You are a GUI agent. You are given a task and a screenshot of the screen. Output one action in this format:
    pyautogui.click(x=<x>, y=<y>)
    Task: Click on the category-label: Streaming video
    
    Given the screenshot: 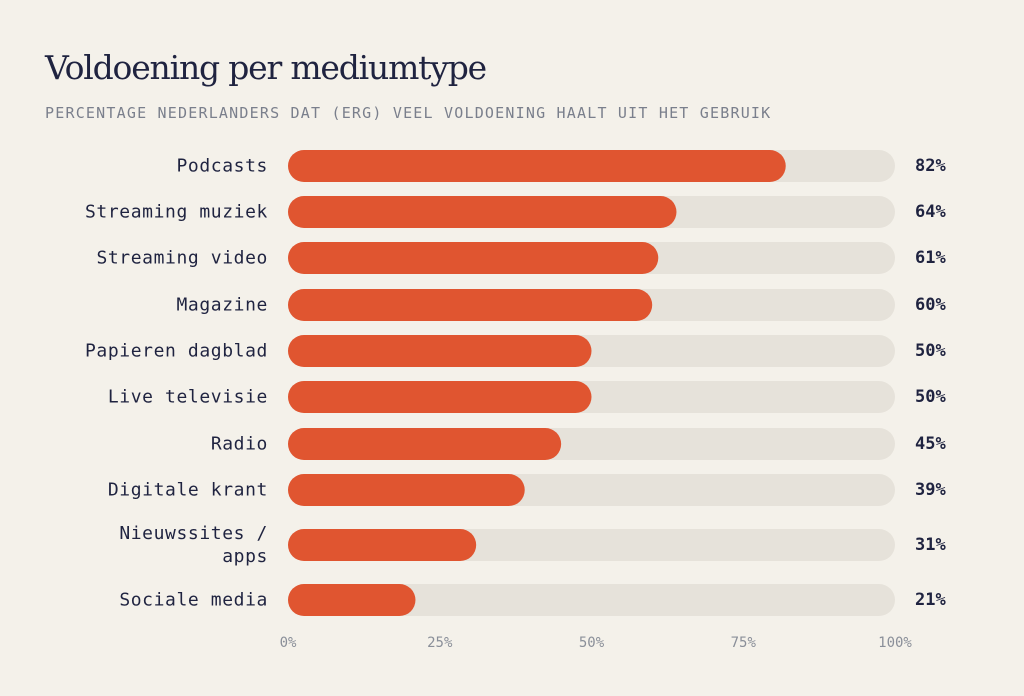 What is the action you would take?
    pyautogui.click(x=182, y=258)
    